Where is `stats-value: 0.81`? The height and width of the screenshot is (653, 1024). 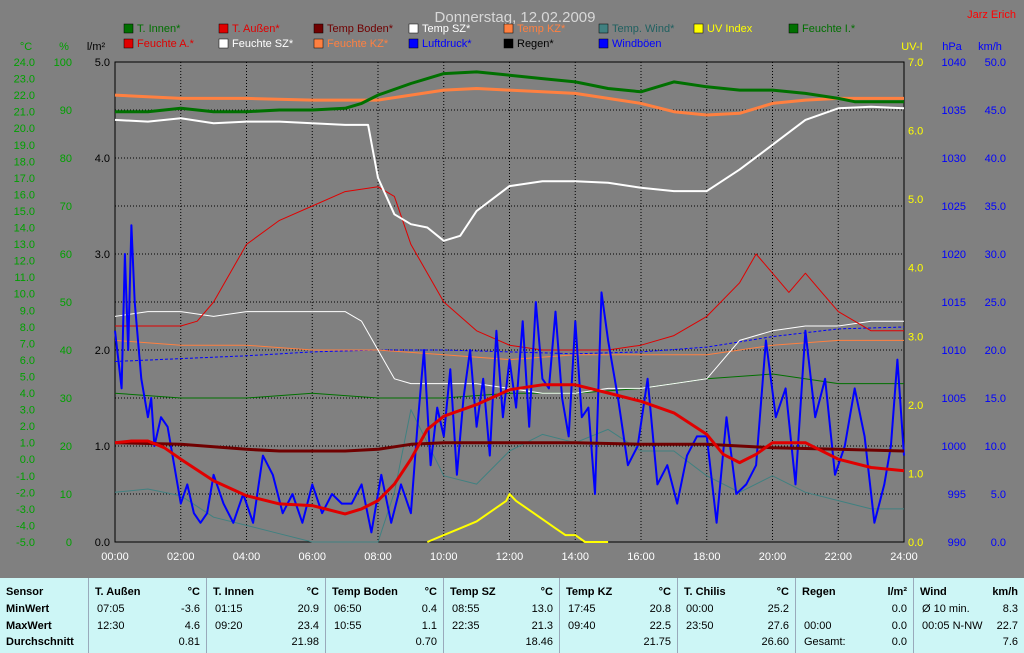
stats-value: 0.81 is located at coordinates (189, 642).